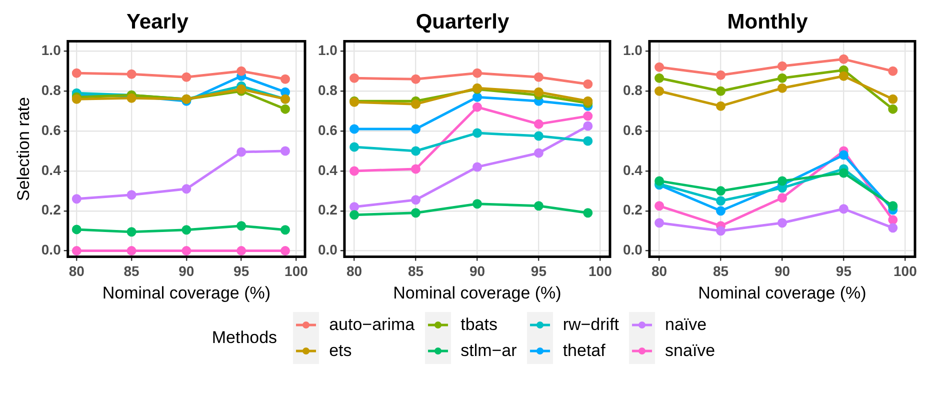 This screenshot has width=937, height=397. What do you see at coordinates (340, 351) in the screenshot?
I see `legend-label: ets` at bounding box center [340, 351].